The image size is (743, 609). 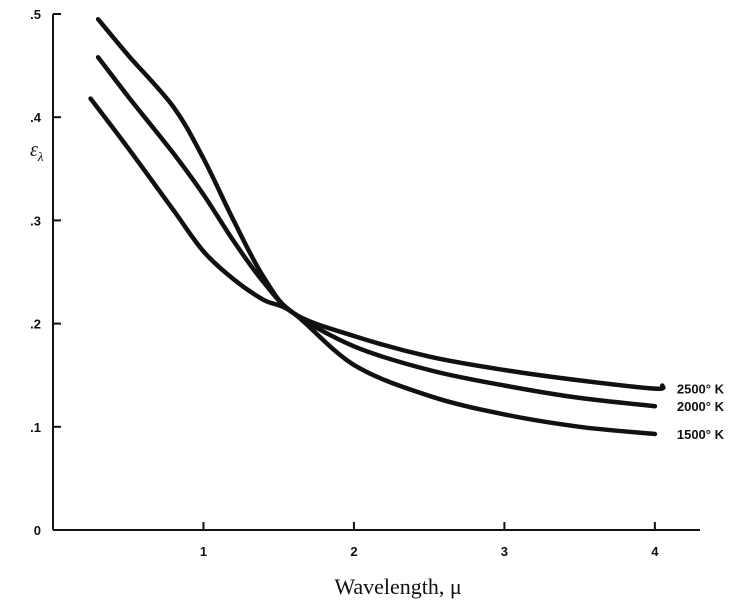 What do you see at coordinates (35, 14) in the screenshot?
I see `y-tick-label: .5` at bounding box center [35, 14].